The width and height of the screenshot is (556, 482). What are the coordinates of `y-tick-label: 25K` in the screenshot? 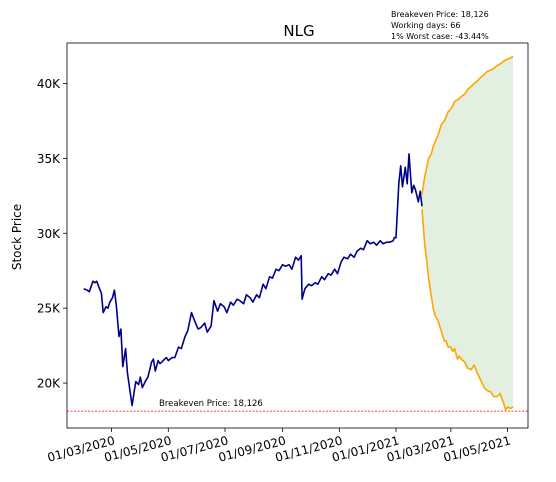 It's located at (49, 309).